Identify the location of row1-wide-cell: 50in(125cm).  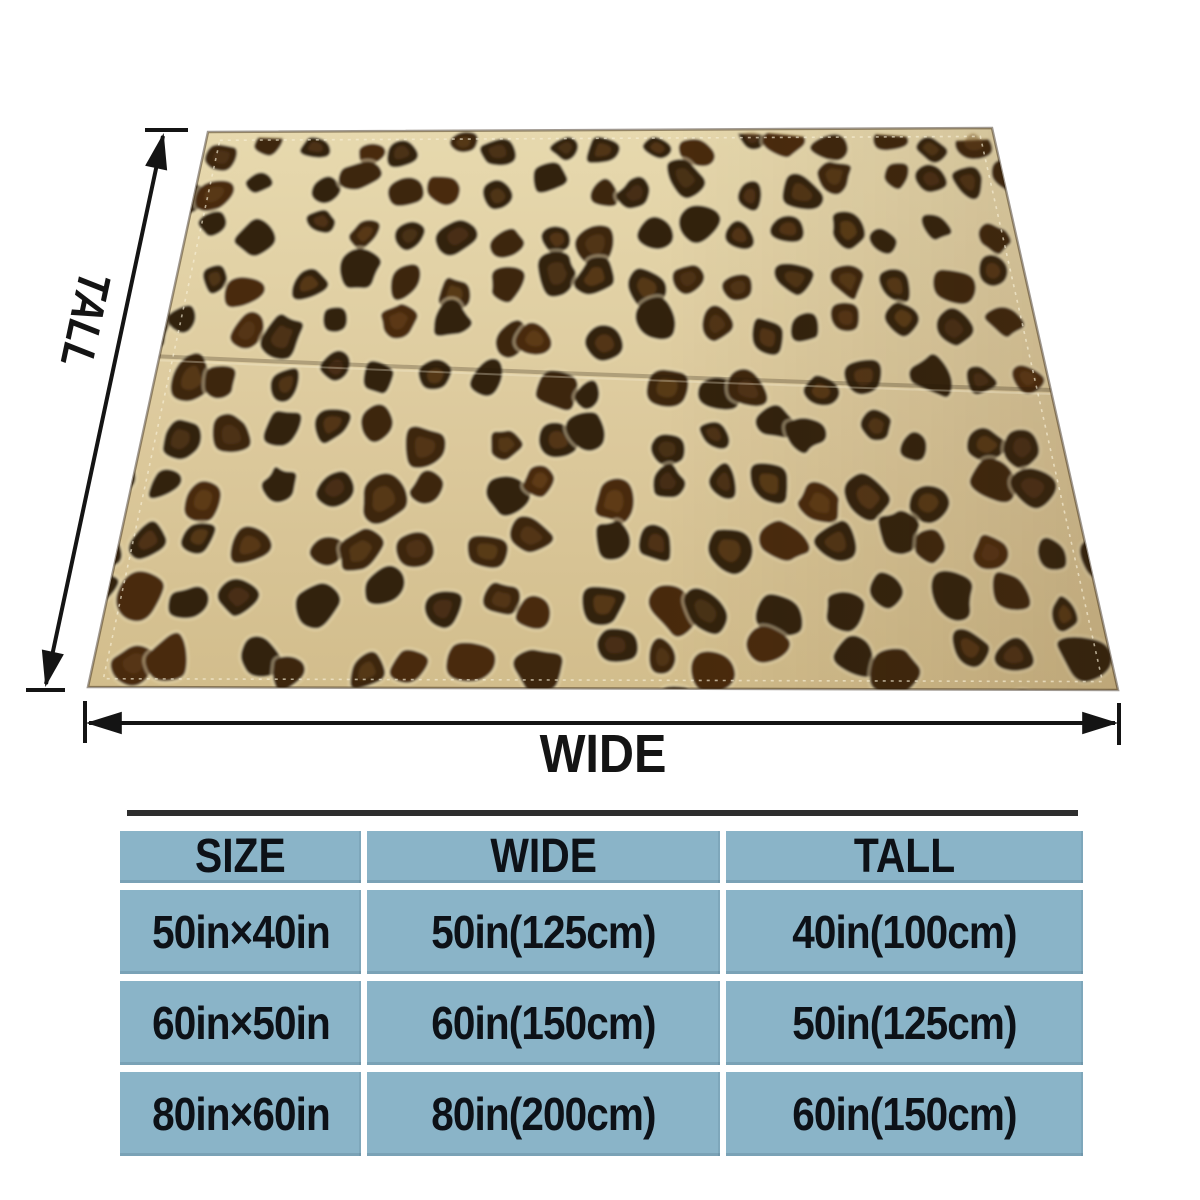
(543, 932).